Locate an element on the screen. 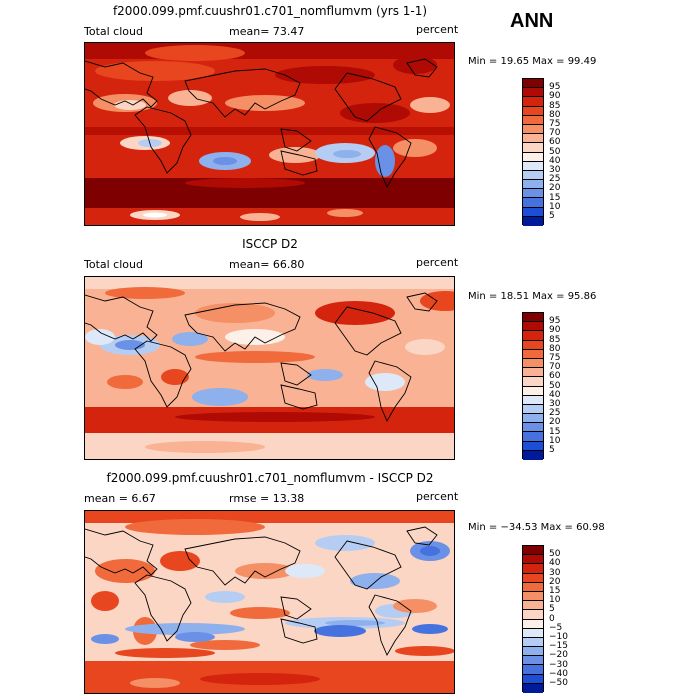 The image size is (700, 700). panel2-mean: mean= 66.80 is located at coordinates (267, 264).